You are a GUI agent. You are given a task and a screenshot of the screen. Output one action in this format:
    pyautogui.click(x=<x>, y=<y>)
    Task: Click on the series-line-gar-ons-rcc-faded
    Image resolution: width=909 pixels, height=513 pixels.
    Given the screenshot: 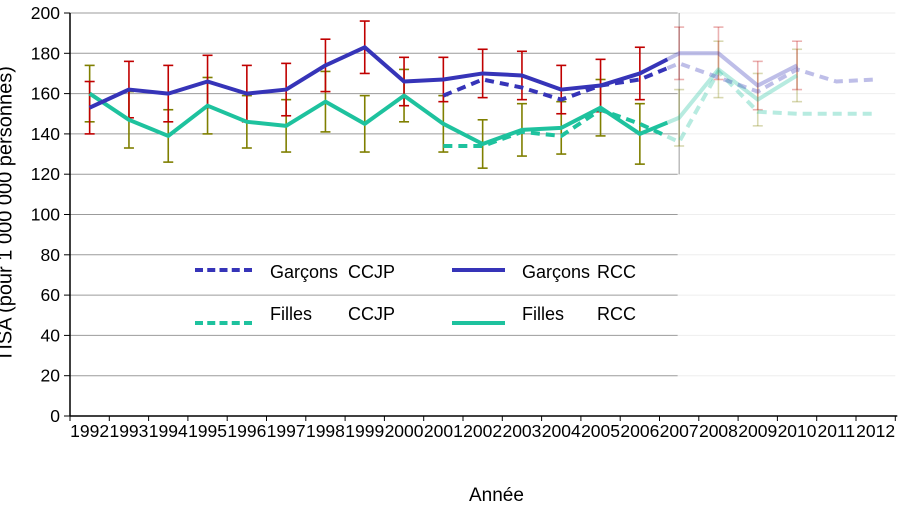 What is the action you would take?
    pyautogui.click(x=732, y=69)
    